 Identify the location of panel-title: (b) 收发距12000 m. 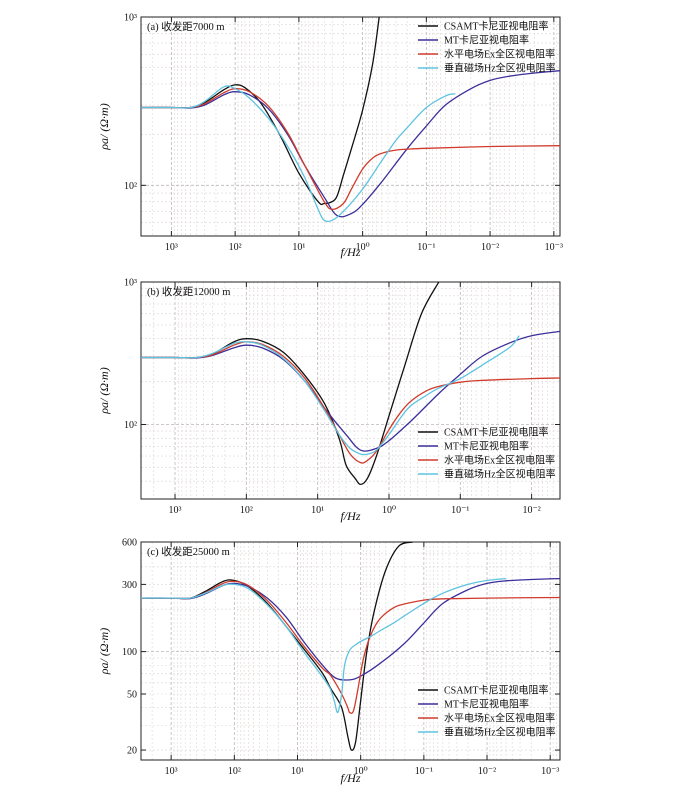
(188, 291).